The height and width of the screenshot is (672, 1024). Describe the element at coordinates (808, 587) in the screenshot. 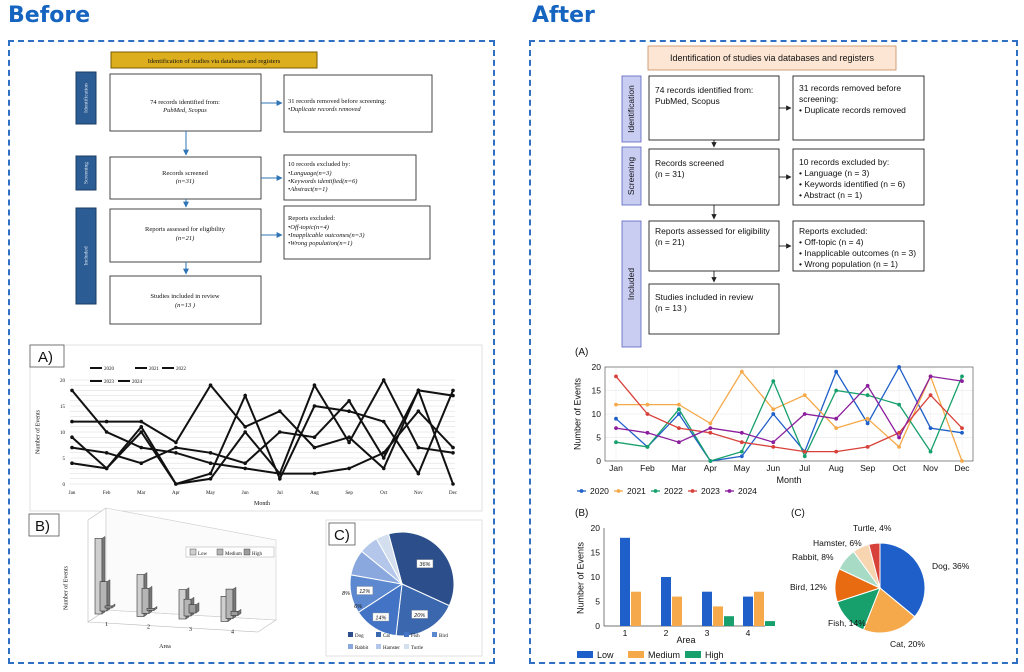

I see `after-chart-c-slice-label: Bird, 12%` at that location.